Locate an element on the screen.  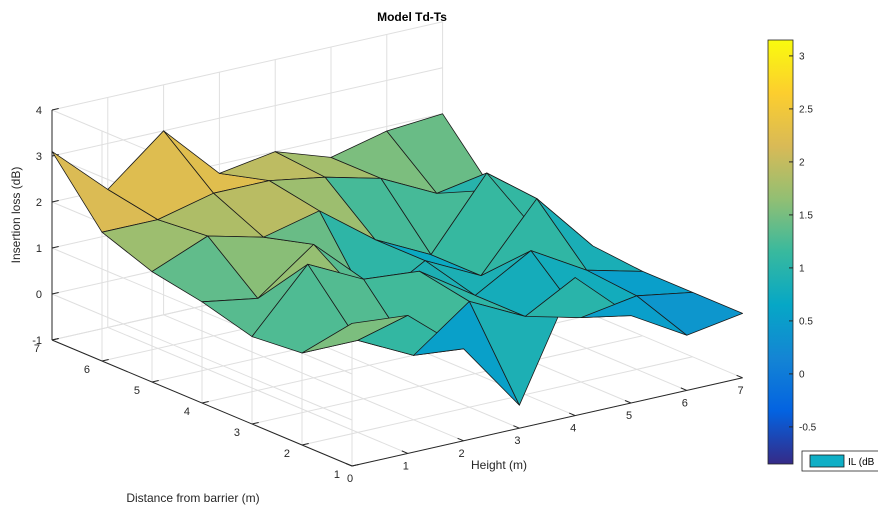
chart-title: Model Td-Ts is located at coordinates (412, 17).